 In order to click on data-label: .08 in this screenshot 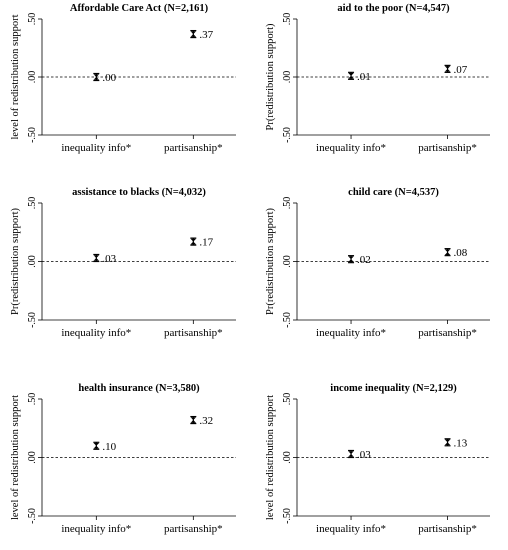, I will do `click(461, 253)`.